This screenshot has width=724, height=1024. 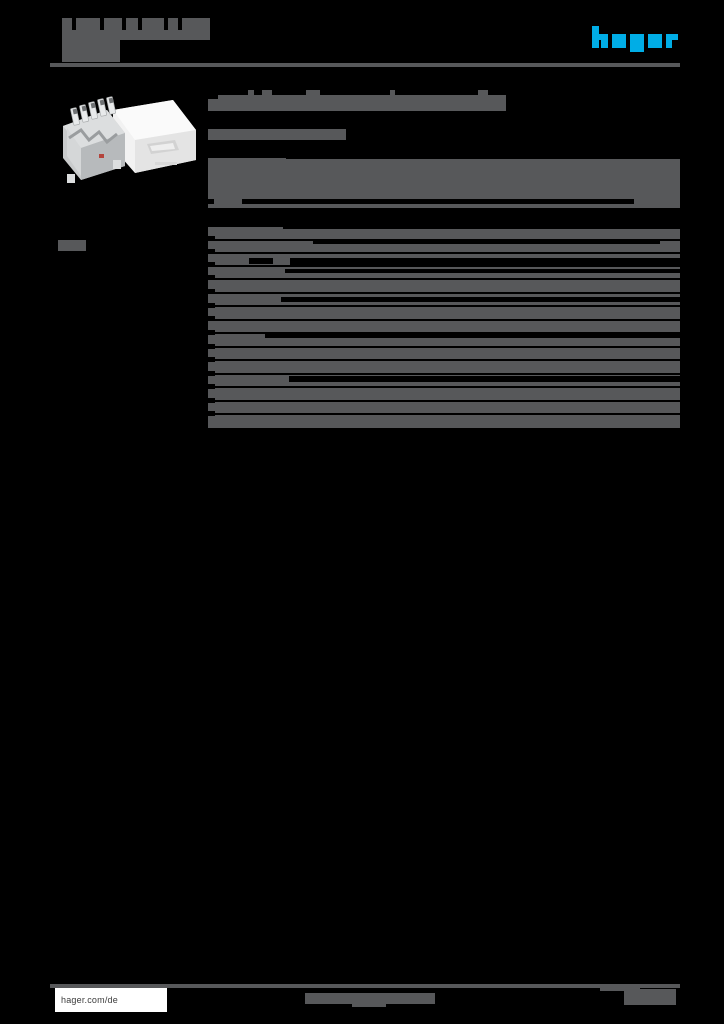 I want to click on section-side-label, so click(x=72, y=245).